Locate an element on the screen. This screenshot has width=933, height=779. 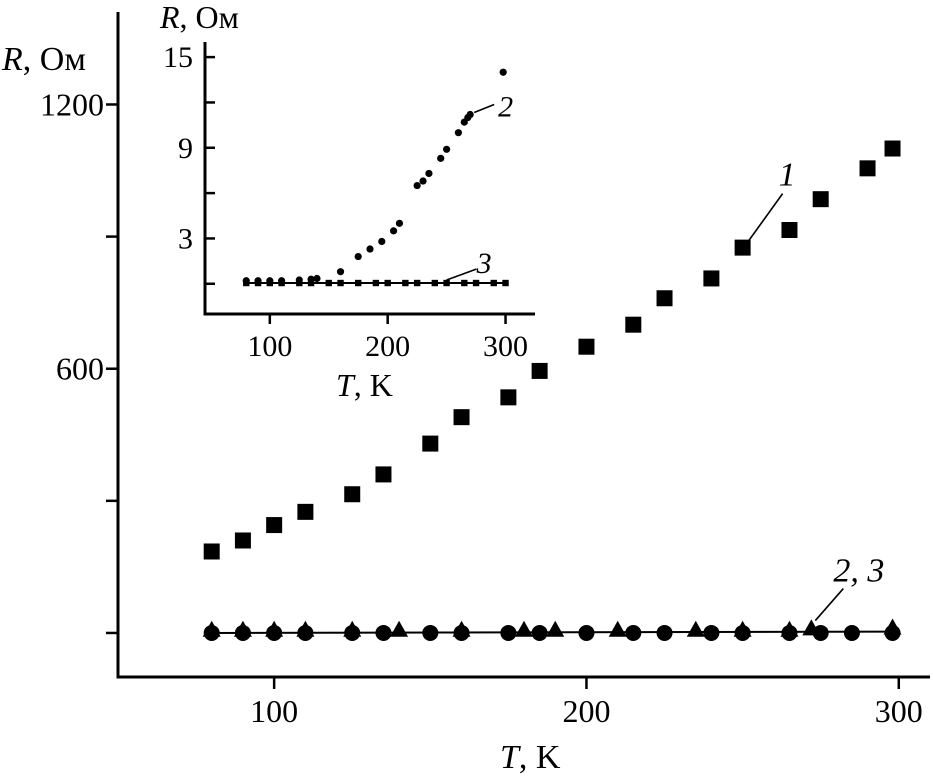
inset-x-axis-label: T, K is located at coordinates (364, 385).